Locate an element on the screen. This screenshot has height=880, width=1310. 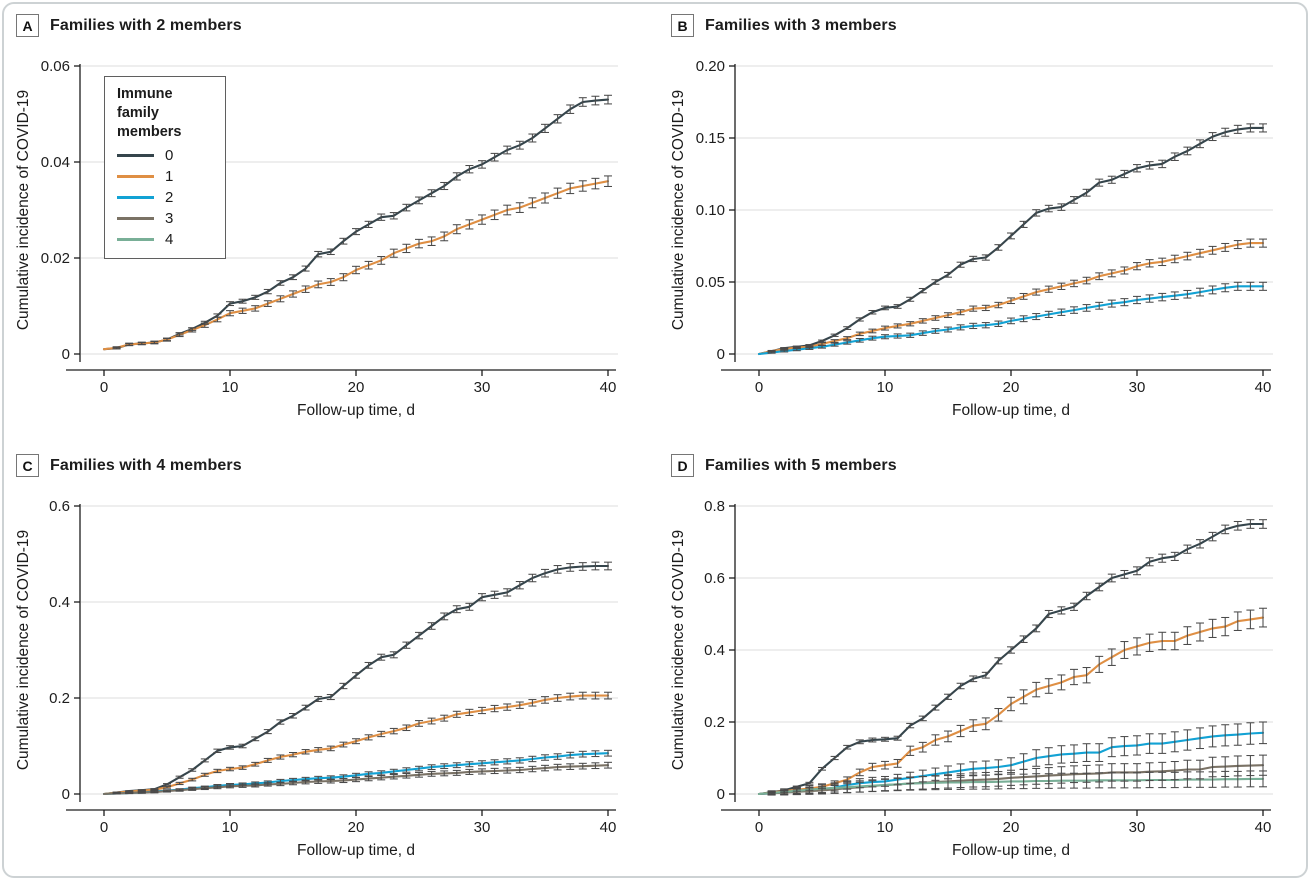
y-tick-label: 0.8 is located at coordinates (714, 506).